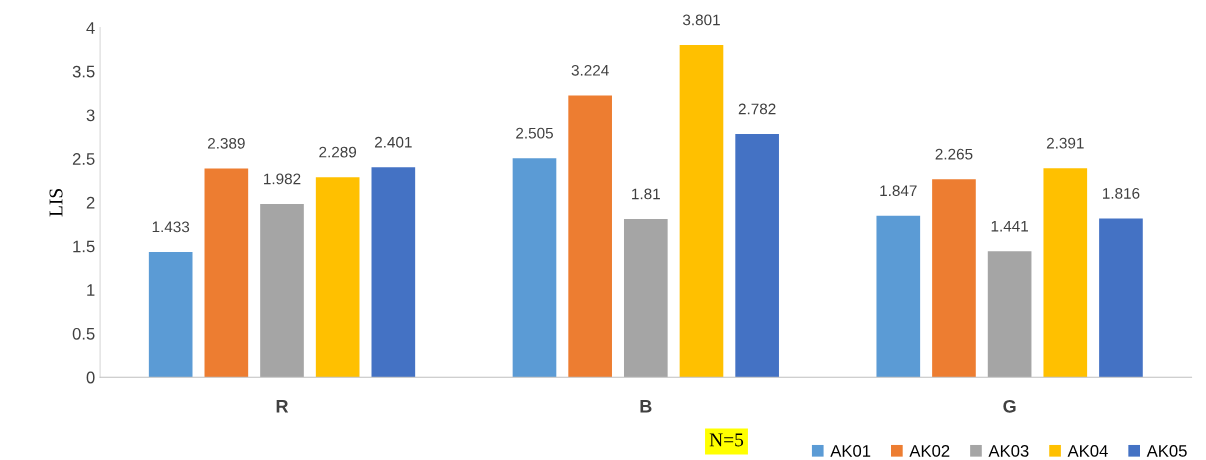 The width and height of the screenshot is (1206, 460). What do you see at coordinates (90, 28) in the screenshot?
I see `y-tick-label: 4` at bounding box center [90, 28].